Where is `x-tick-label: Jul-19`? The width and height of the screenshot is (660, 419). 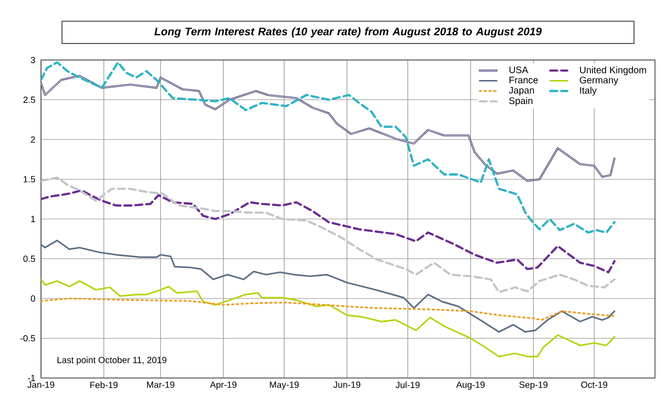
x-tick-label: Jul-19 is located at coordinates (408, 385).